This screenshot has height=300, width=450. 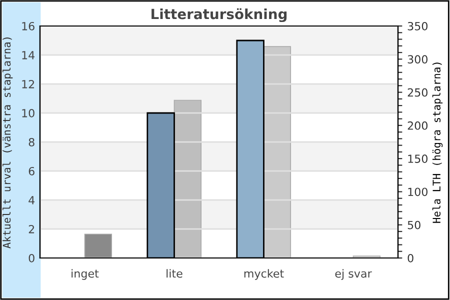 What do you see at coordinates (7, 143) in the screenshot?
I see `y-axis-title: Aktuellt urval (vänstra staplarna)` at bounding box center [7, 143].